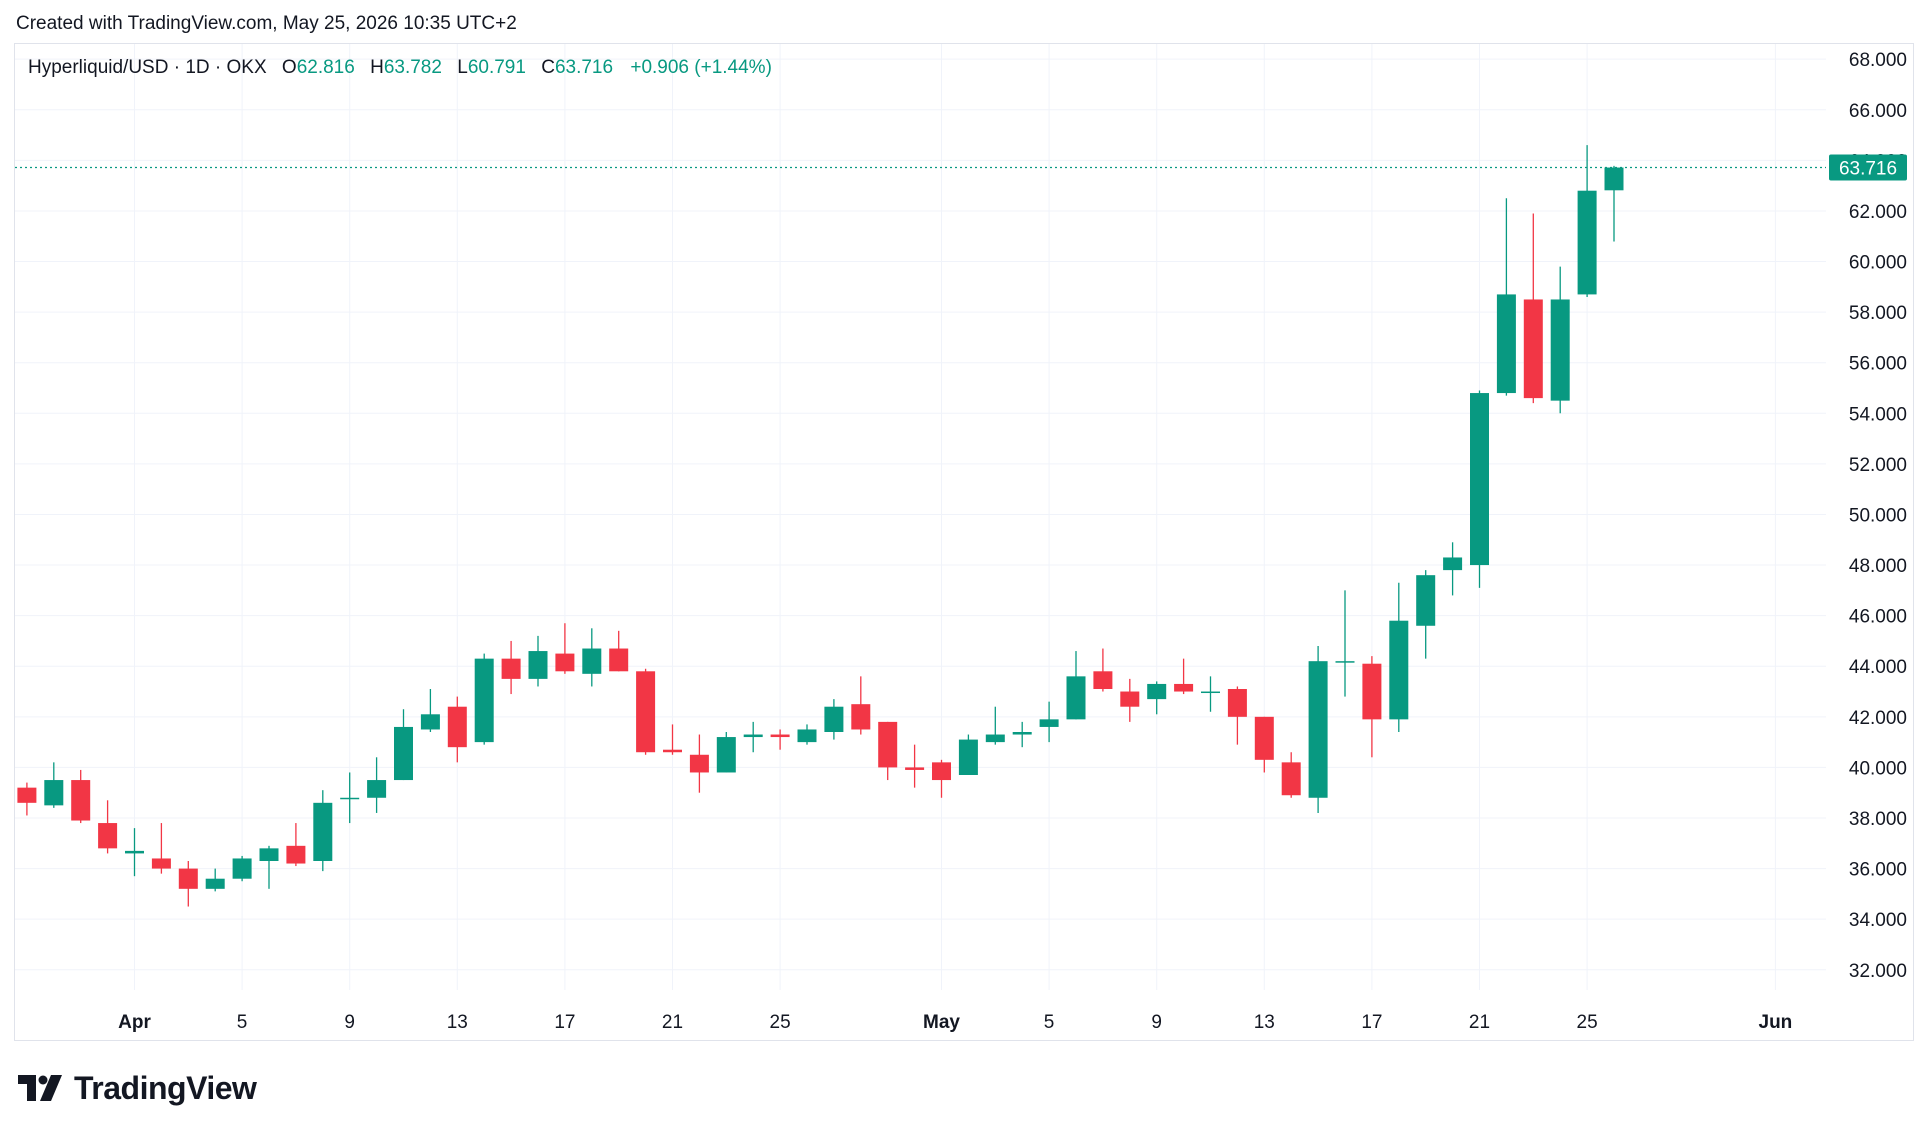  What do you see at coordinates (1878, 414) in the screenshot?
I see `y-tick-label: 54.000` at bounding box center [1878, 414].